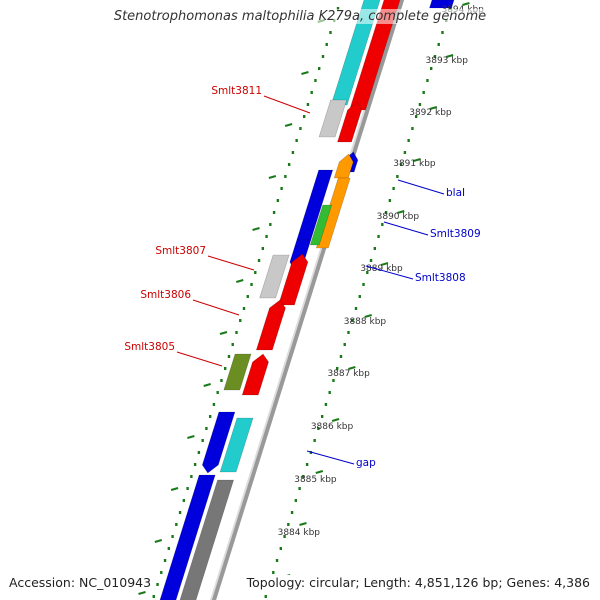 The image size is (600, 600). Describe the element at coordinates (274, 276) in the screenshot. I see `gene-smlt3807-gray` at that location.